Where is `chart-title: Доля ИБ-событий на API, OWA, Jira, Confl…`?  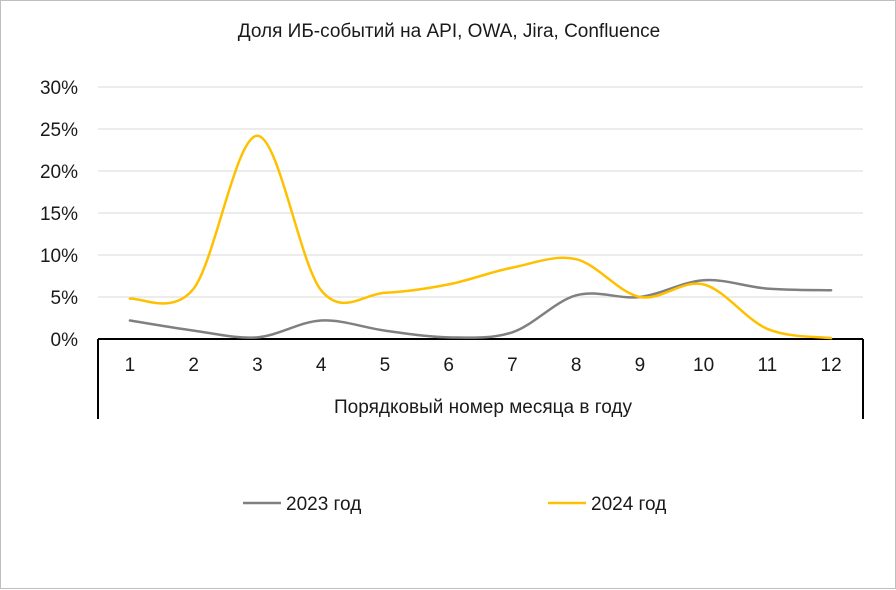
chart-title: Доля ИБ-событий на API, OWA, Jira, Confl… is located at coordinates (449, 31).